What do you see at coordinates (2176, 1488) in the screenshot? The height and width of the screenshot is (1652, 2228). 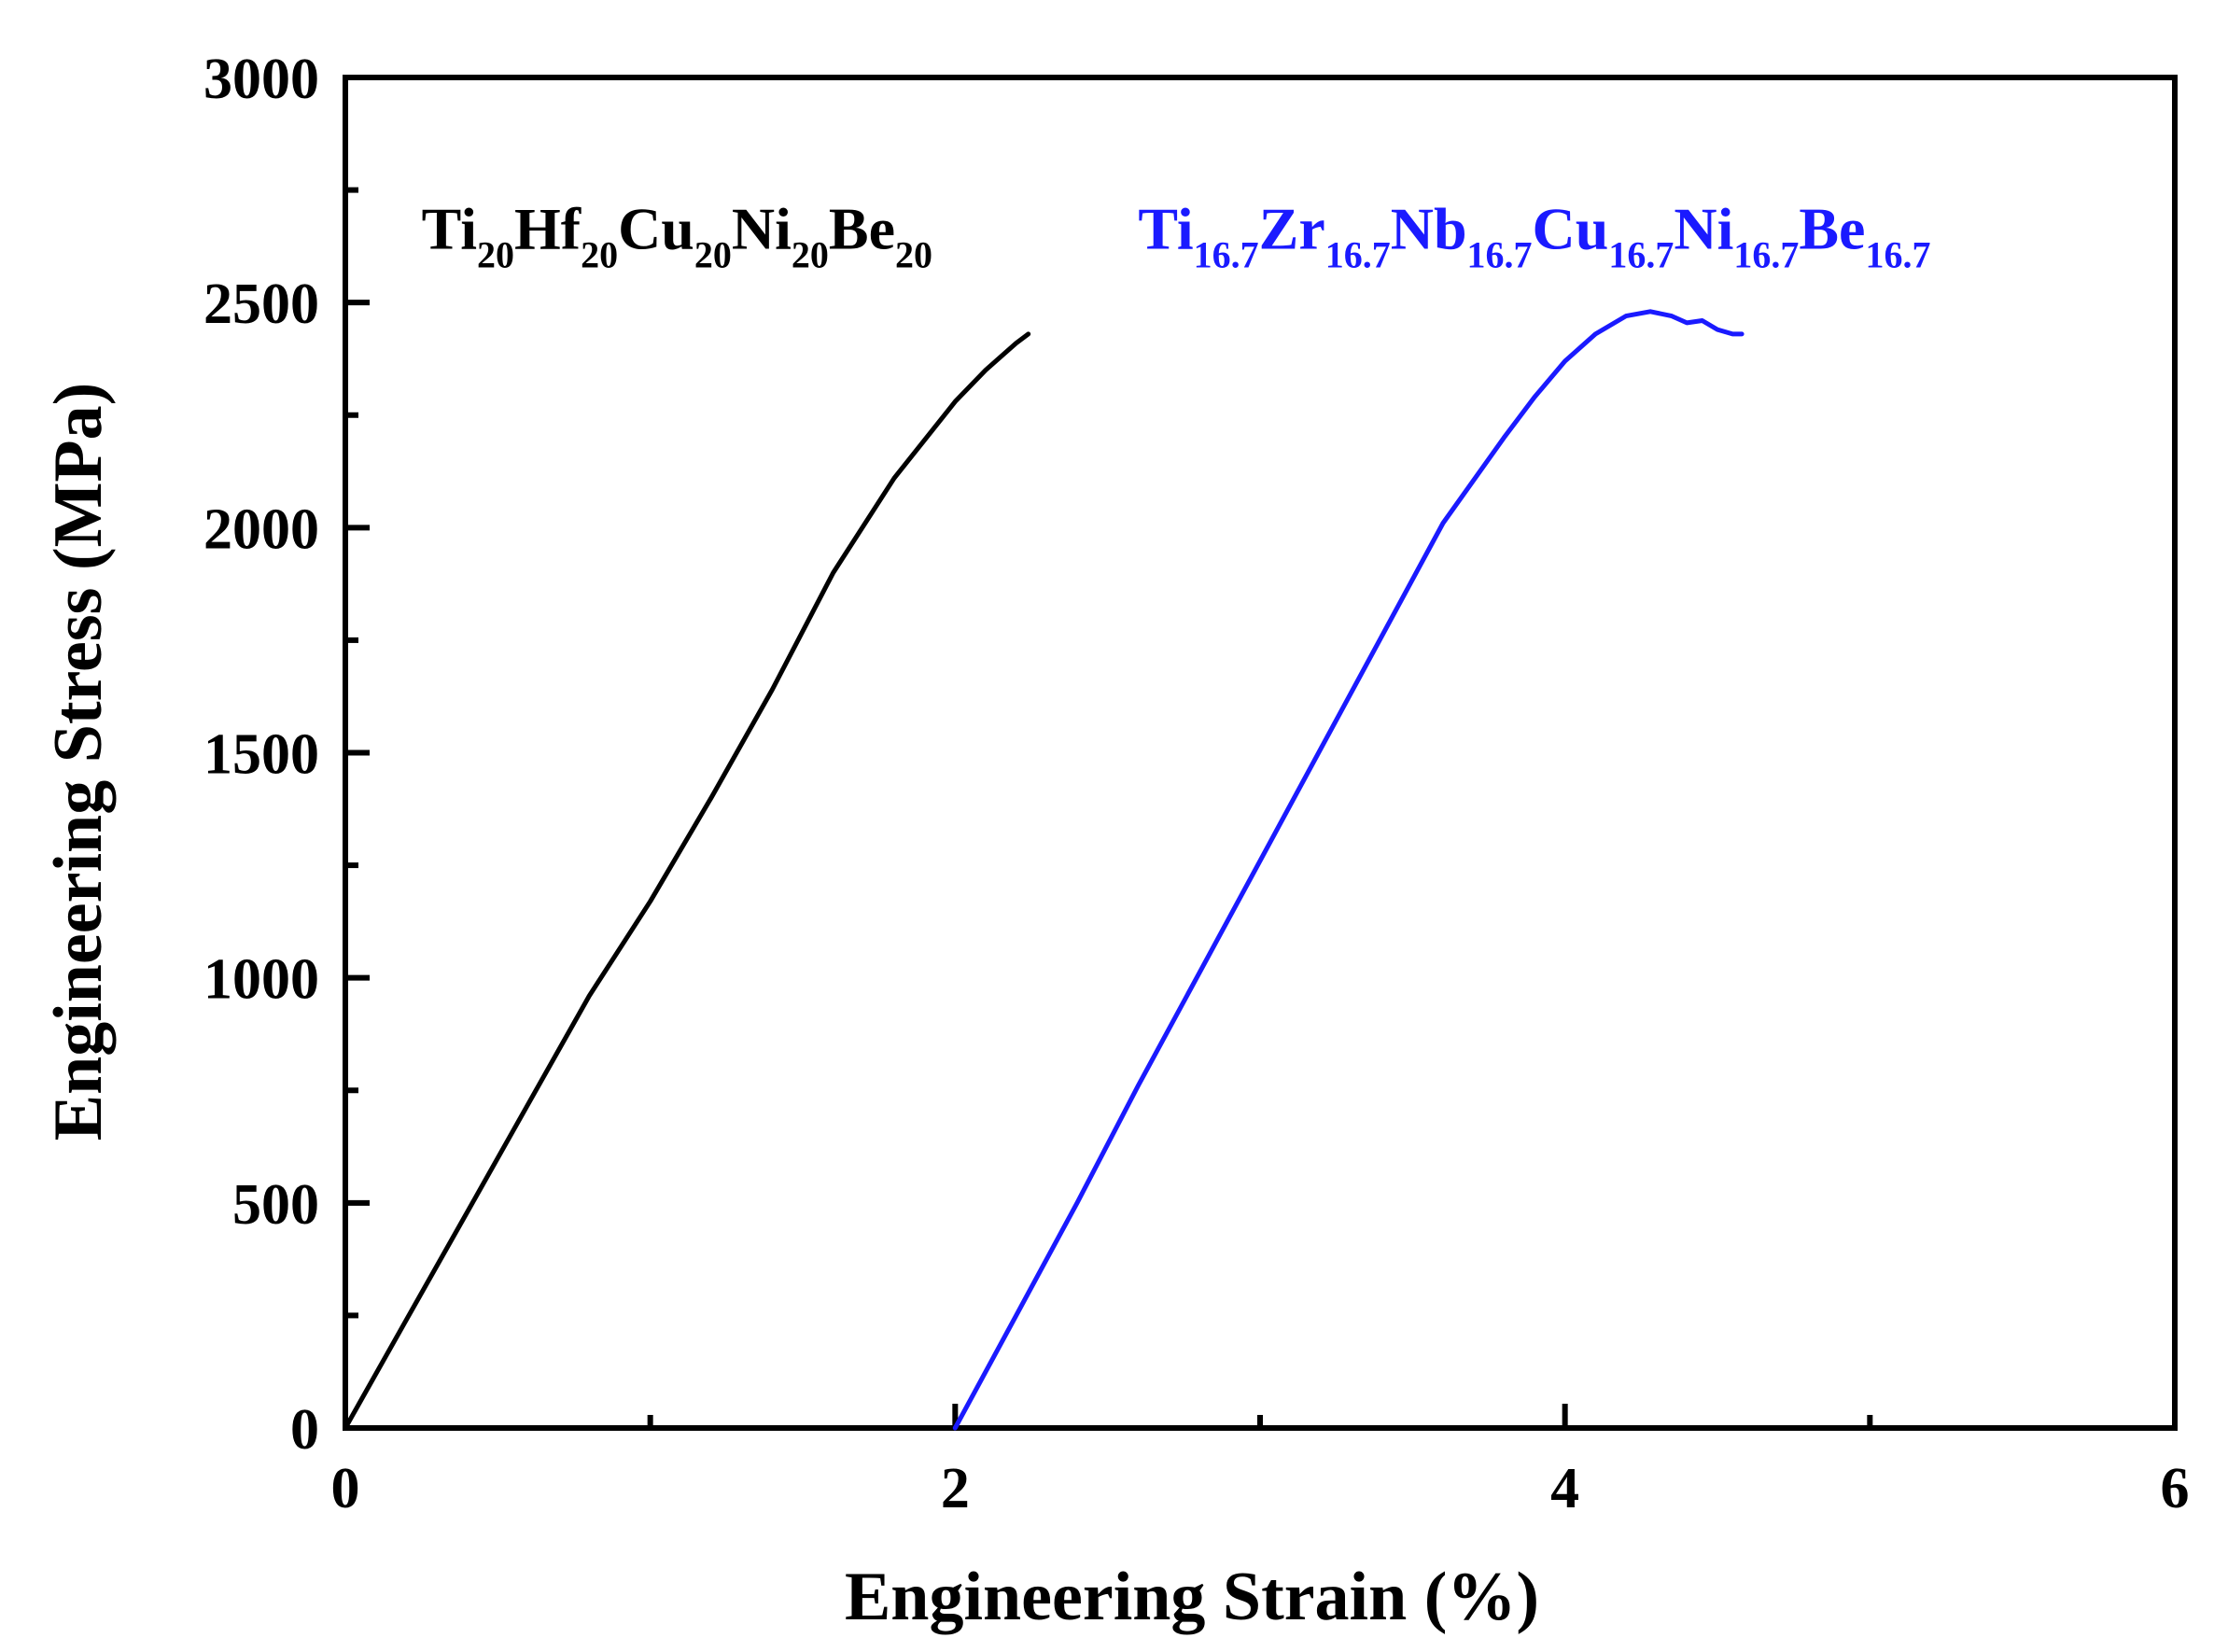 I see `x-tick-label: 6` at bounding box center [2176, 1488].